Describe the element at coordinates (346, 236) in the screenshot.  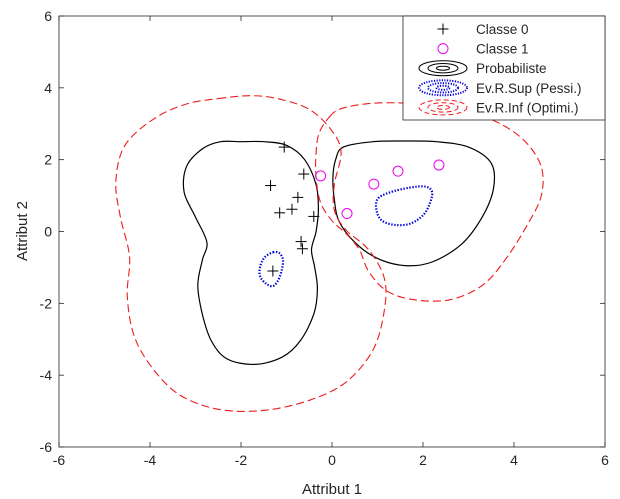
I see `contour-ev-r-sup-pessi` at that location.